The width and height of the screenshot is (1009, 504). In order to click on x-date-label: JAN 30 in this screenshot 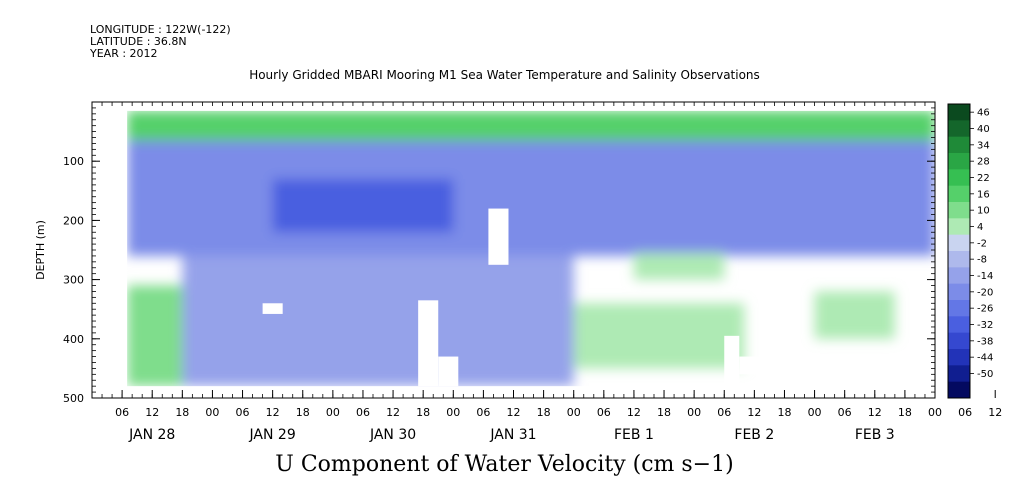, I will do `click(392, 435)`.